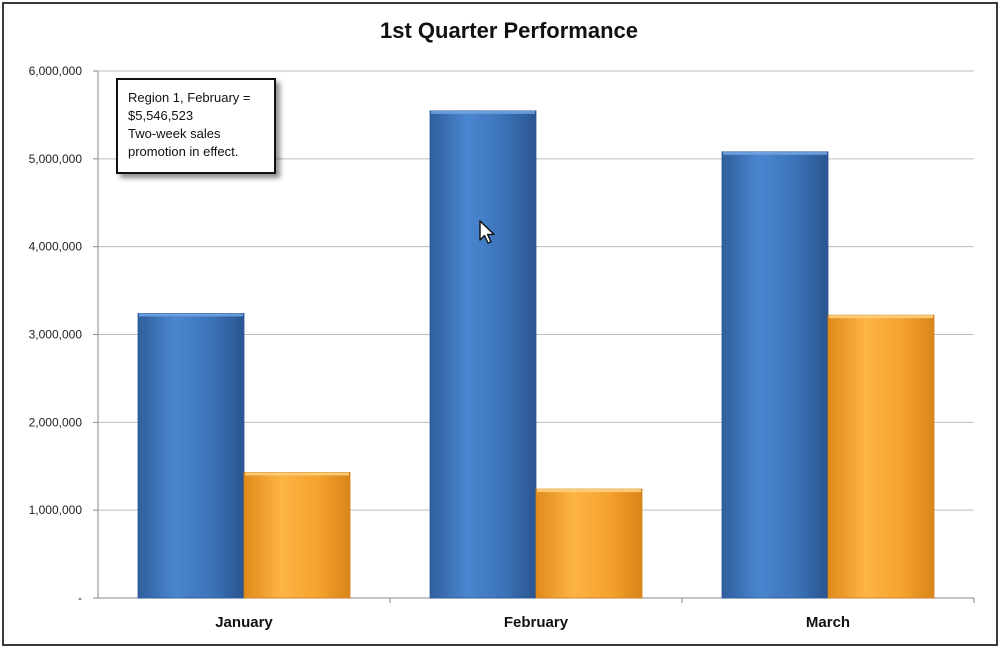 The height and width of the screenshot is (648, 1000). Describe the element at coordinates (483, 354) in the screenshot. I see `bar-series-1-february` at that location.